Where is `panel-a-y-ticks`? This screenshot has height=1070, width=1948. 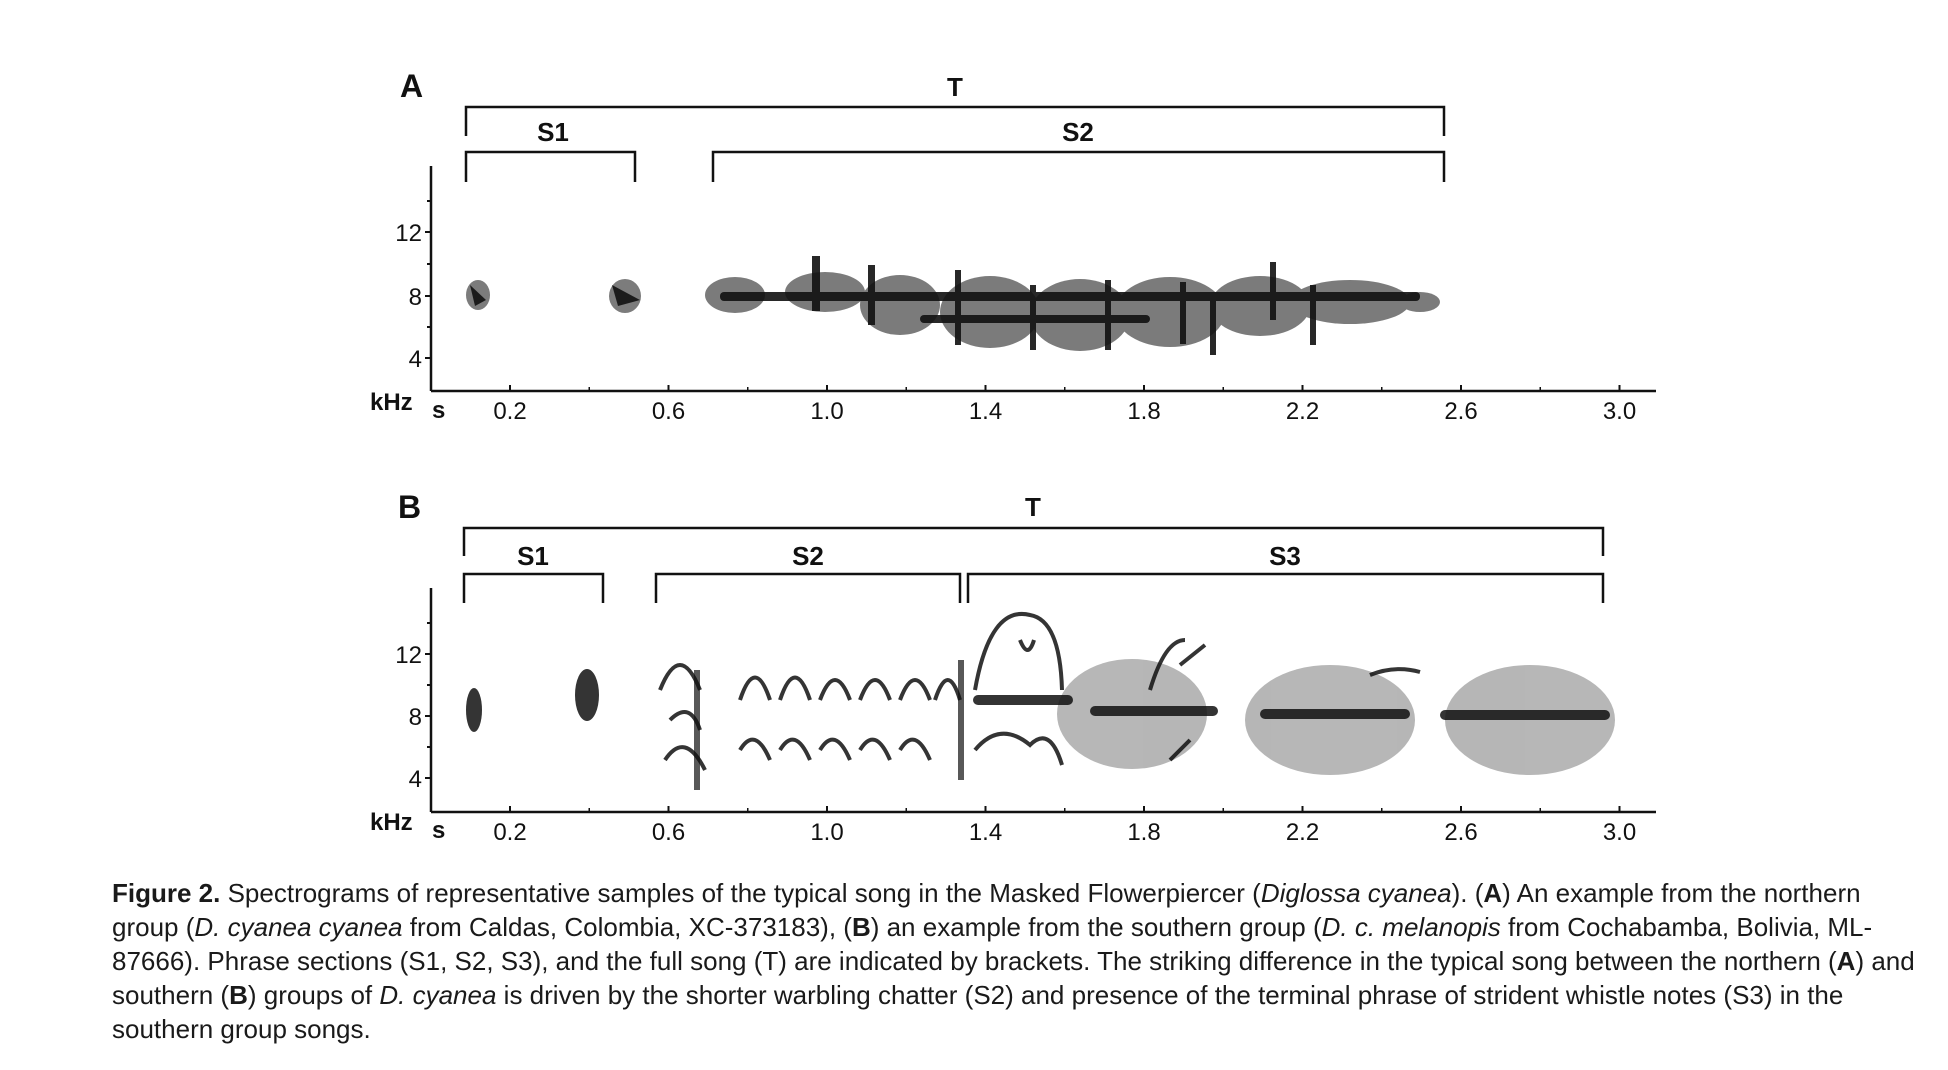
panel-a-y-ticks is located at coordinates (428, 279).